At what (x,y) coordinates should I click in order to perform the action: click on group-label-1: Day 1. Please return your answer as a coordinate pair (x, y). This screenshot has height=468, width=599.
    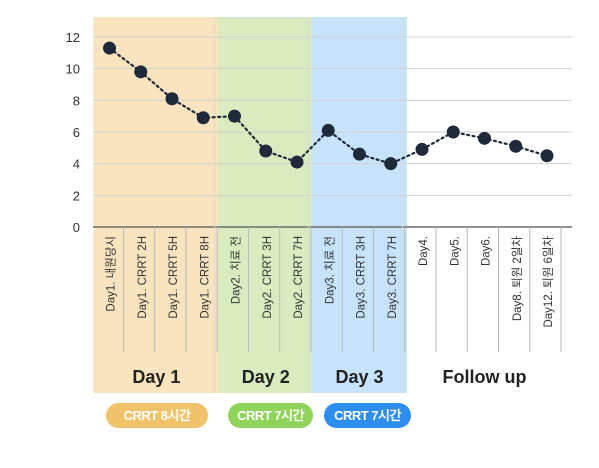
    Looking at the image, I should click on (156, 377).